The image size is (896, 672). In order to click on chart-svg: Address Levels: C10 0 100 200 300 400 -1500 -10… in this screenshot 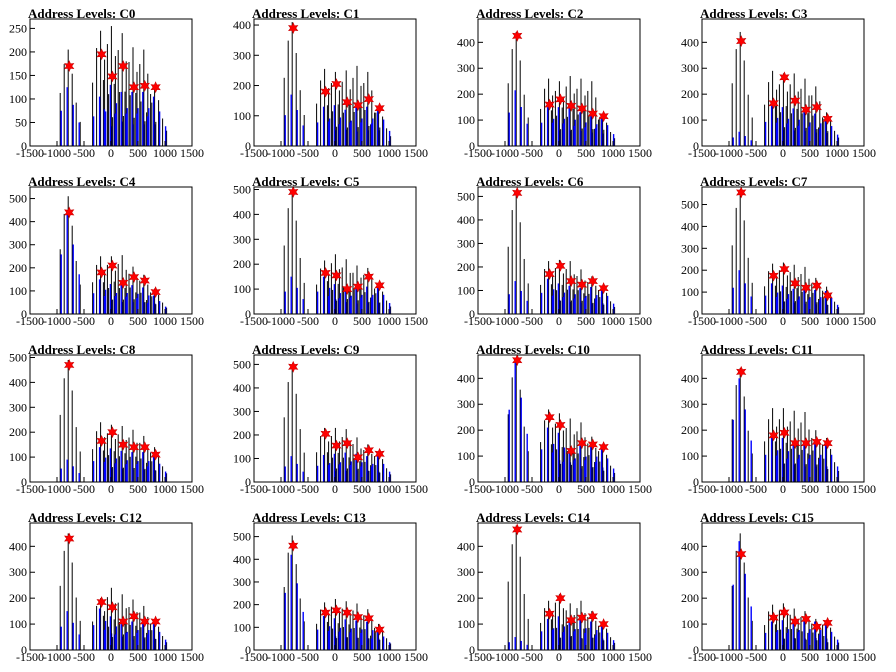, I will do `click(554, 419)`.